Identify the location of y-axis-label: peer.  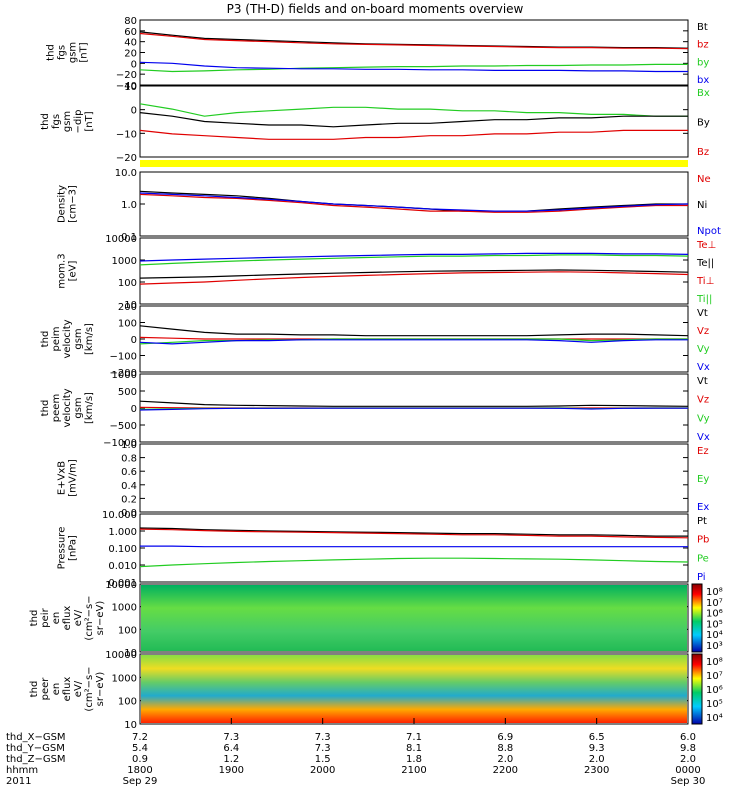
(45, 689).